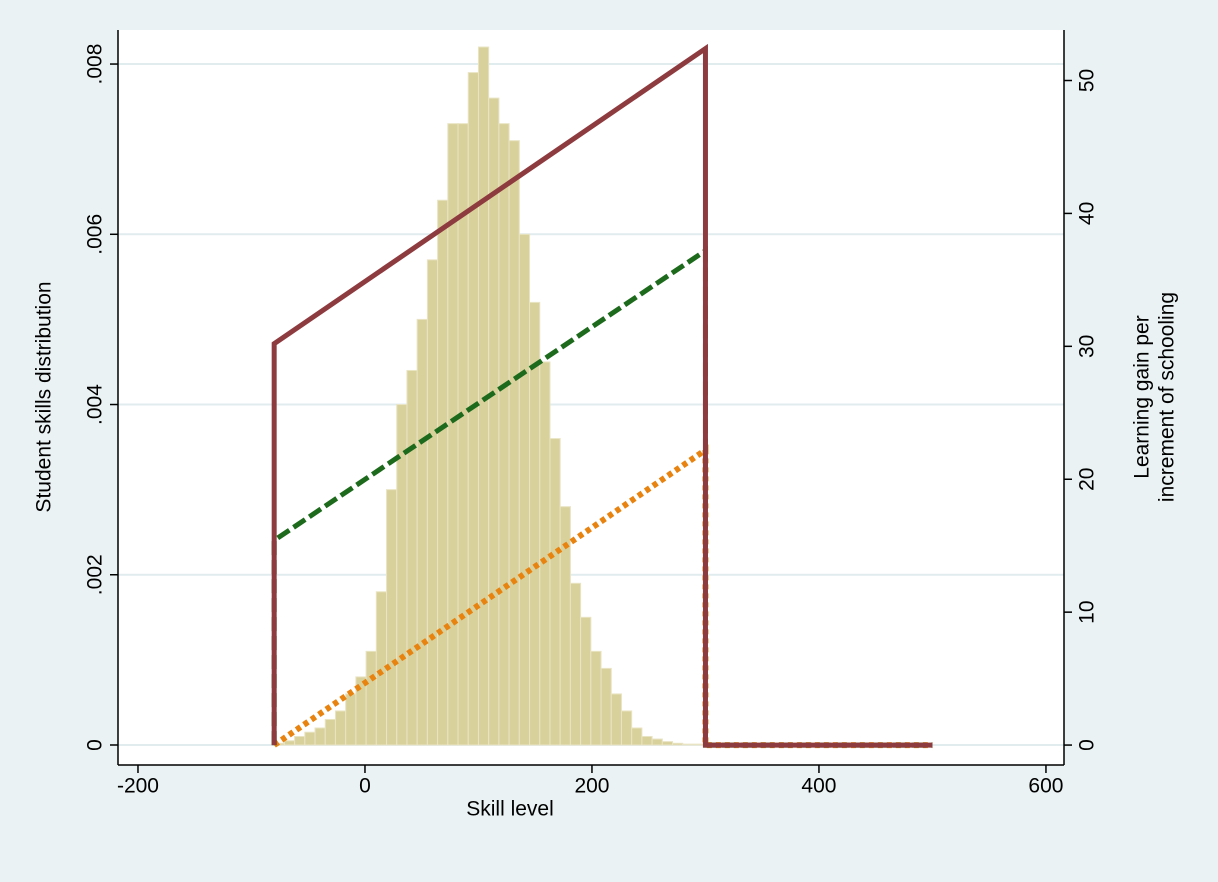 Image resolution: width=1218 pixels, height=882 pixels. What do you see at coordinates (1087, 611) in the screenshot?
I see `y2-tick-label: 10` at bounding box center [1087, 611].